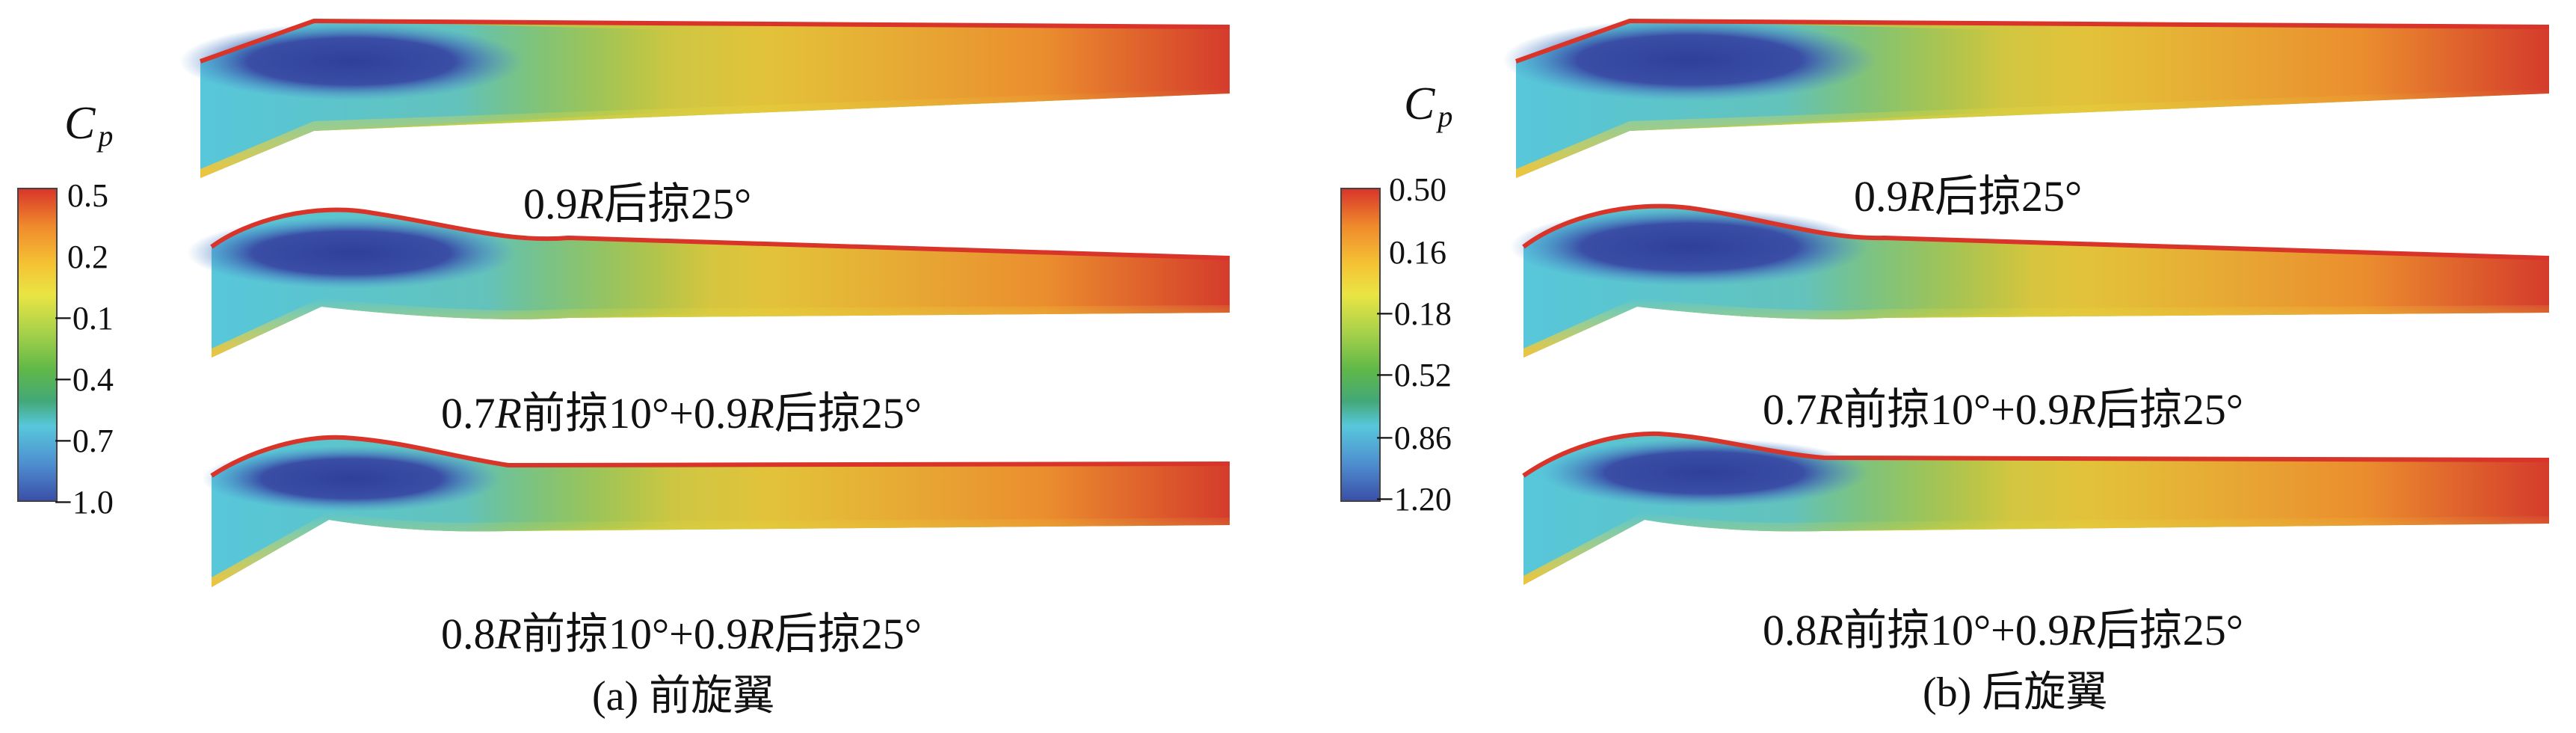 This screenshot has height=733, width=2576. What do you see at coordinates (87, 257) in the screenshot?
I see `colorbar-tick: 0.2` at bounding box center [87, 257].